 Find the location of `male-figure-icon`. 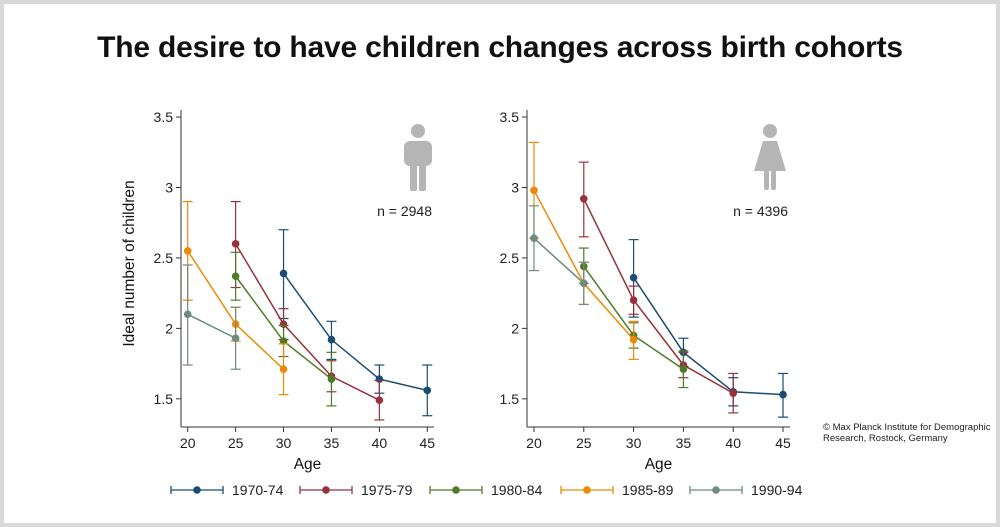

male-figure-icon is located at coordinates (418, 157).